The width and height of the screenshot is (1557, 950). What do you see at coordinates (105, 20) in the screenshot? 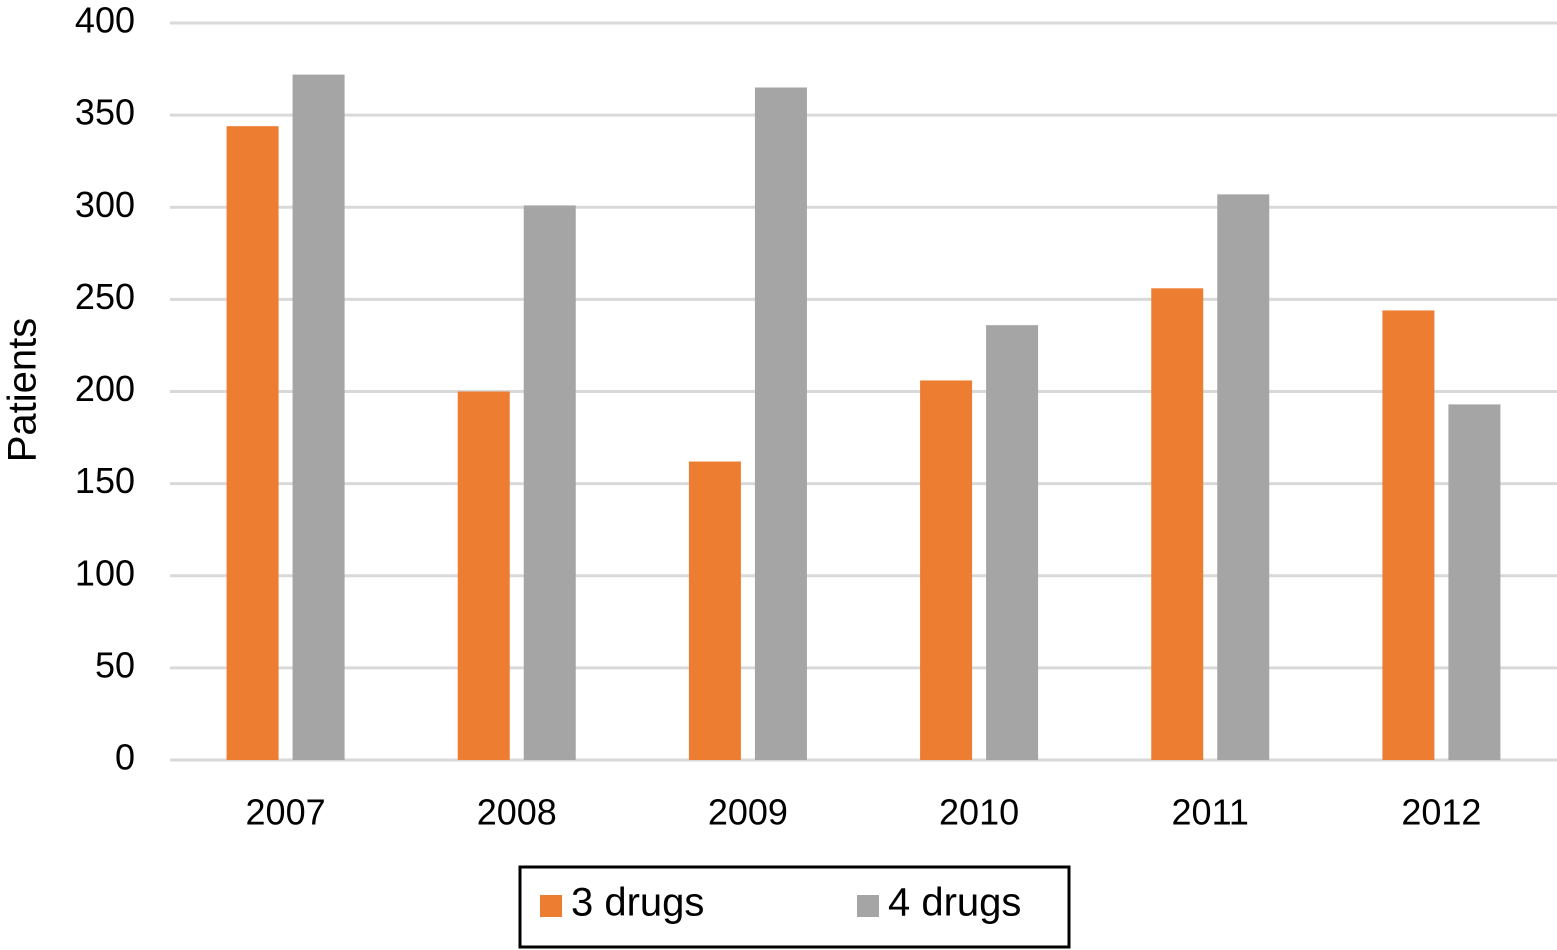
I see `y-tick-label: 400` at bounding box center [105, 20].